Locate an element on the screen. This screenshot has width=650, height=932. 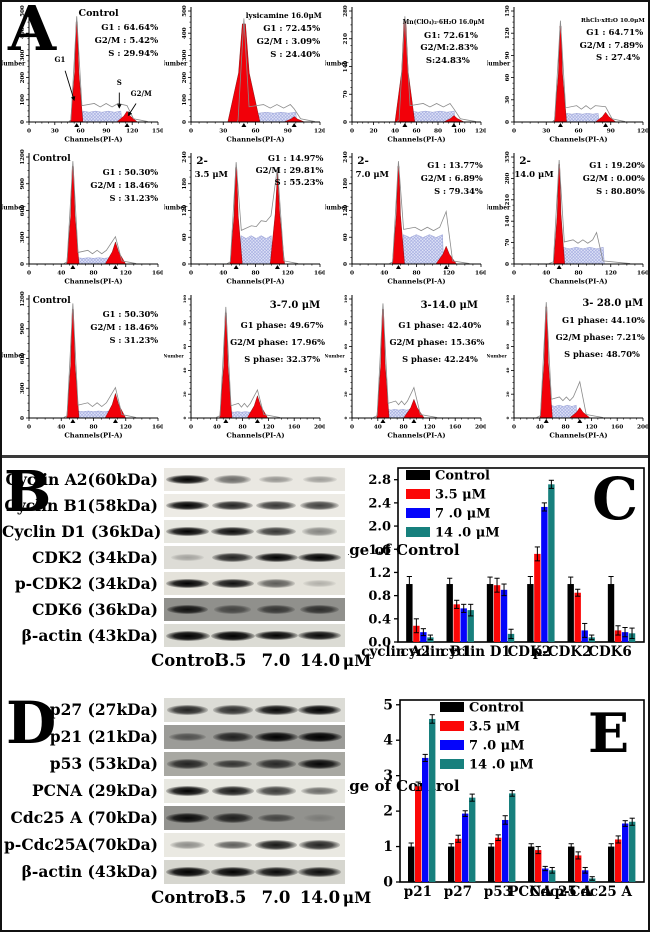
svg-text: p-Cdc25 A is located at coordinates (594, 892).